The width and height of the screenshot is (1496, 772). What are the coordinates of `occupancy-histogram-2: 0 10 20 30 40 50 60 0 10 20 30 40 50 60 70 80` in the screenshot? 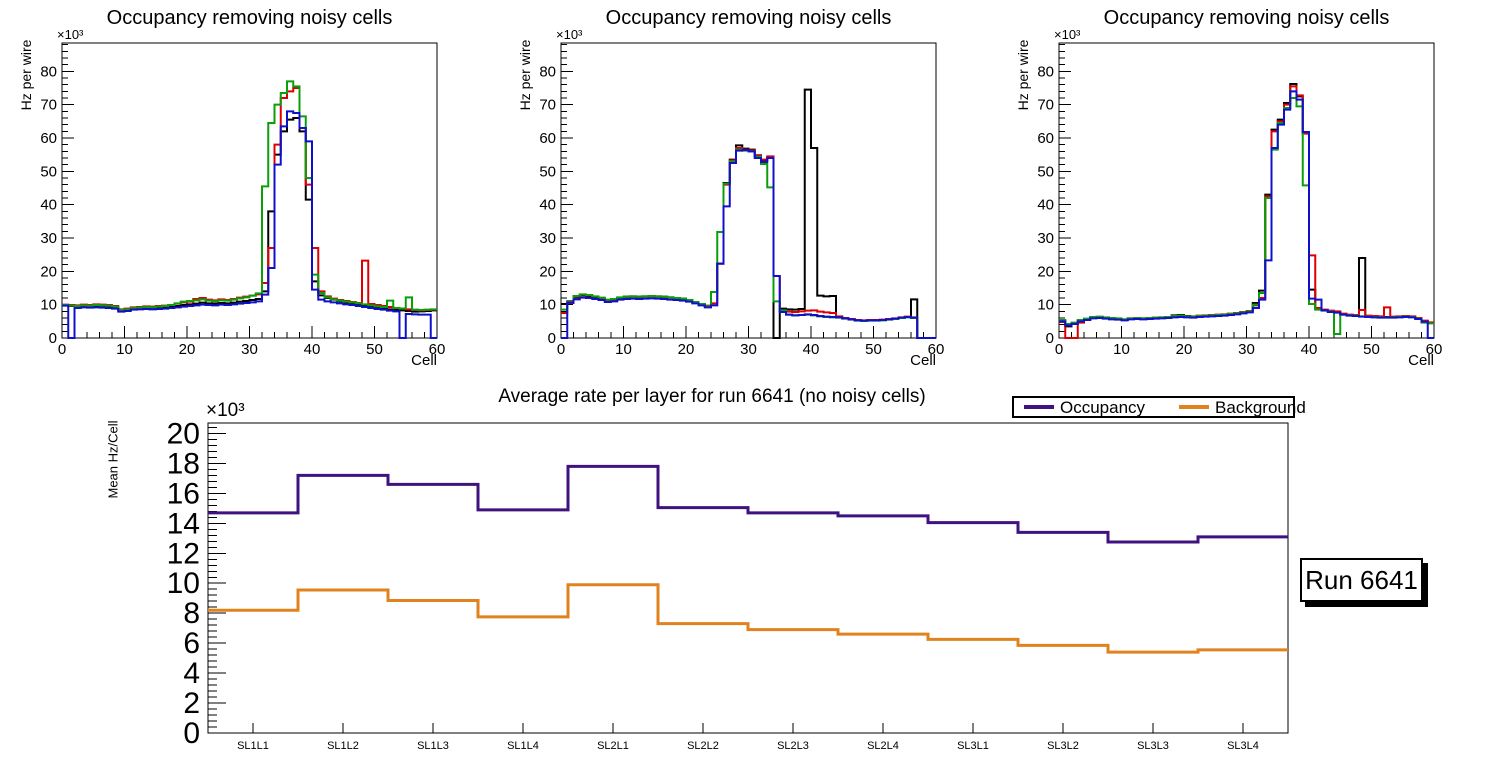 It's located at (742, 200).